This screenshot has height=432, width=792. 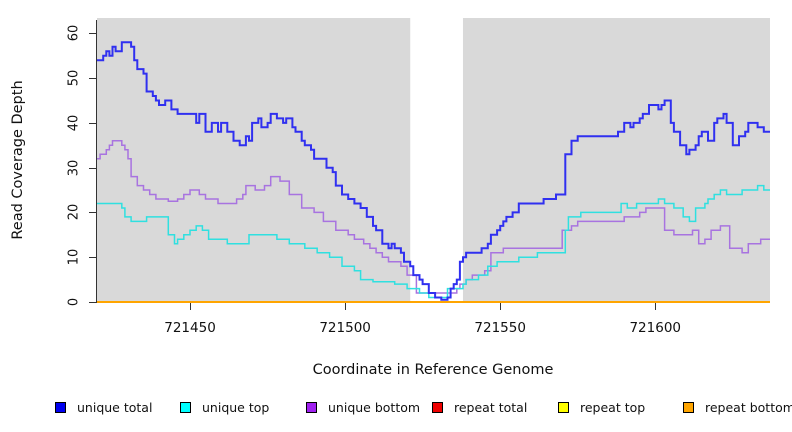 I want to click on y-axis-label: Read Coverage Depth, so click(x=18, y=160).